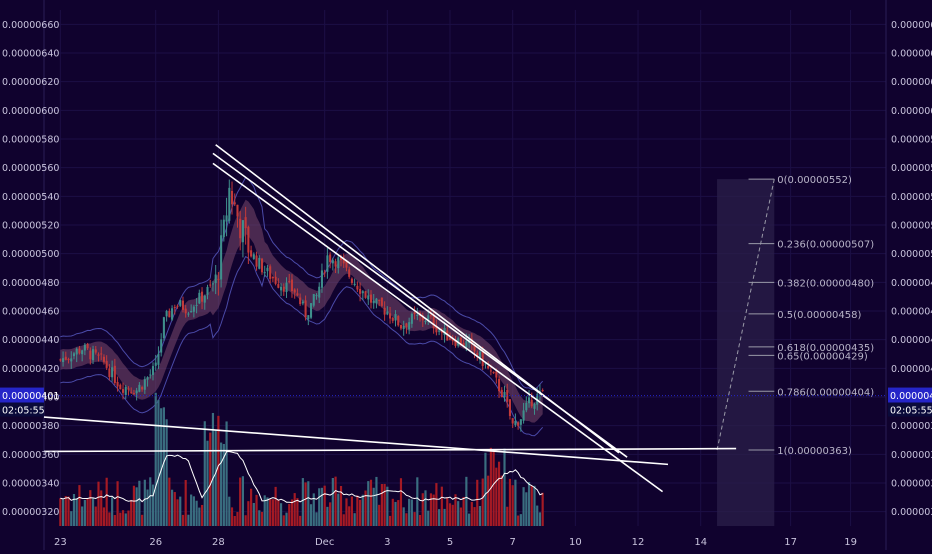 The image size is (932, 554). Describe the element at coordinates (911, 455) in the screenshot. I see `y-tick-label: 0.00000360` at that location.